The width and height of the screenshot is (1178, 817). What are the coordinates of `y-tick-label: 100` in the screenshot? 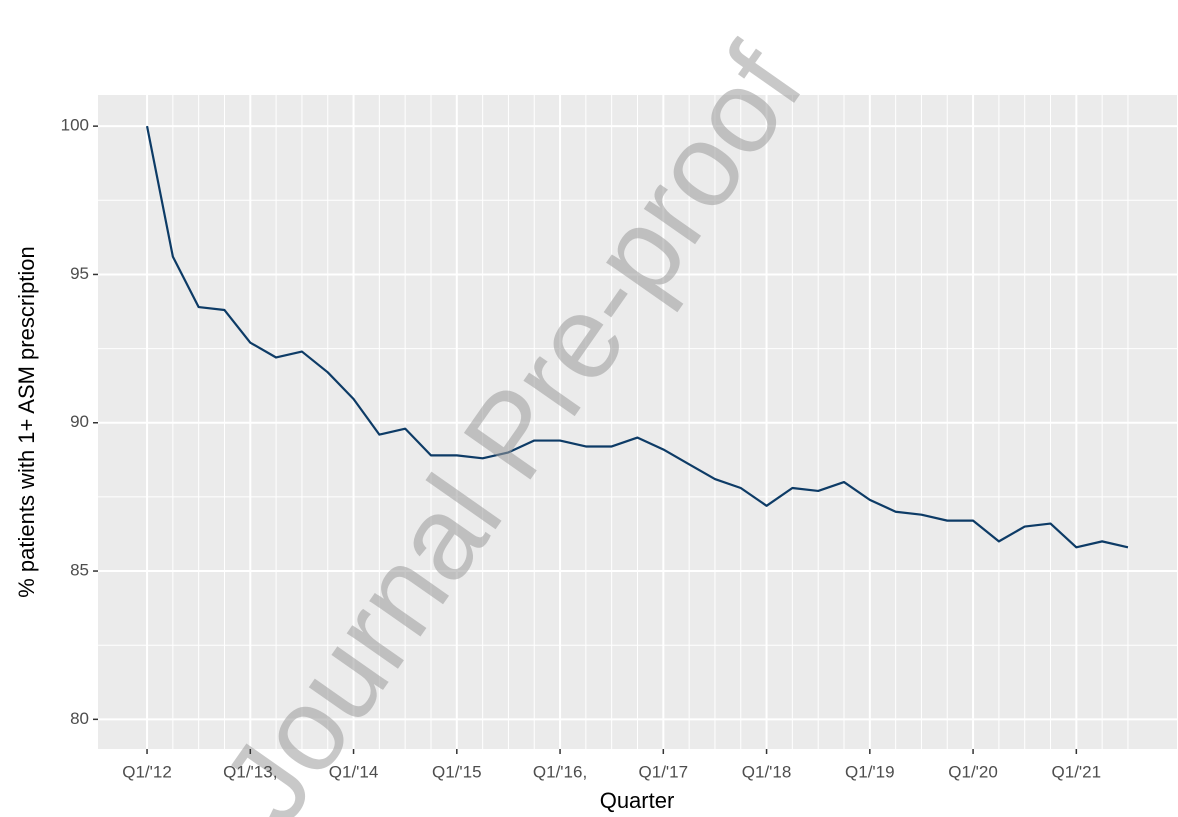 It's located at (75, 125).